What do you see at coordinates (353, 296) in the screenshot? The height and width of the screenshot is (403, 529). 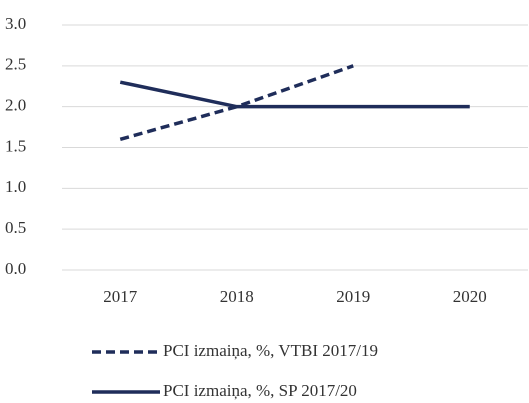 I see `x-tick-label: 2019` at bounding box center [353, 296].